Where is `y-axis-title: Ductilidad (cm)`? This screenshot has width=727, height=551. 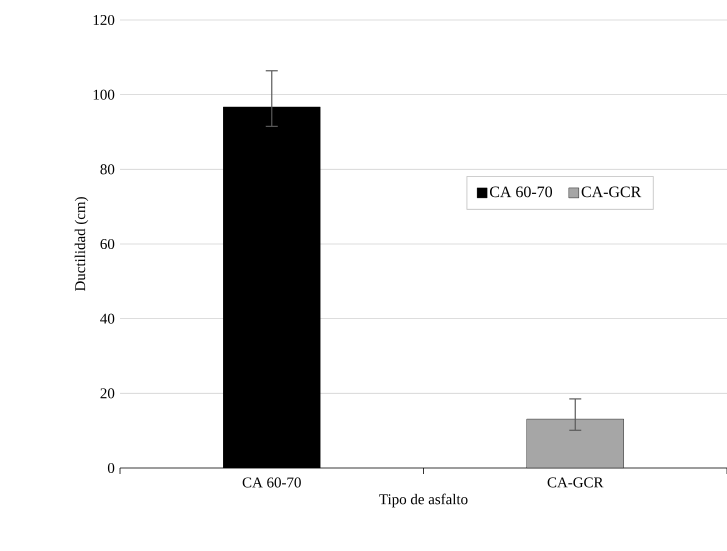 y-axis-title: Ductilidad (cm) is located at coordinates (81, 244).